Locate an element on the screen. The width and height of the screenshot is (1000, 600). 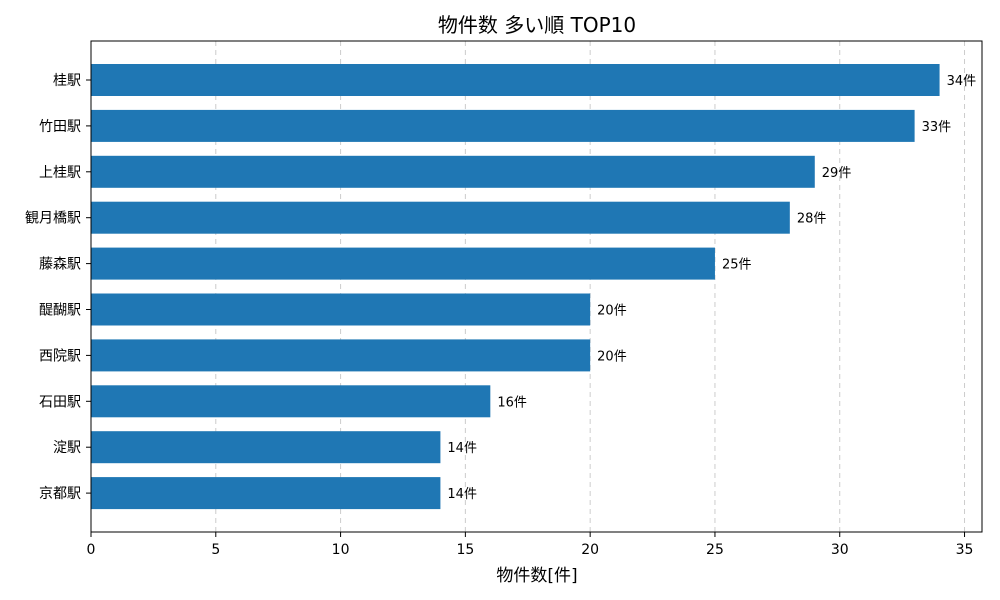
x-axis-label: 物件数[件] is located at coordinates (536, 576).